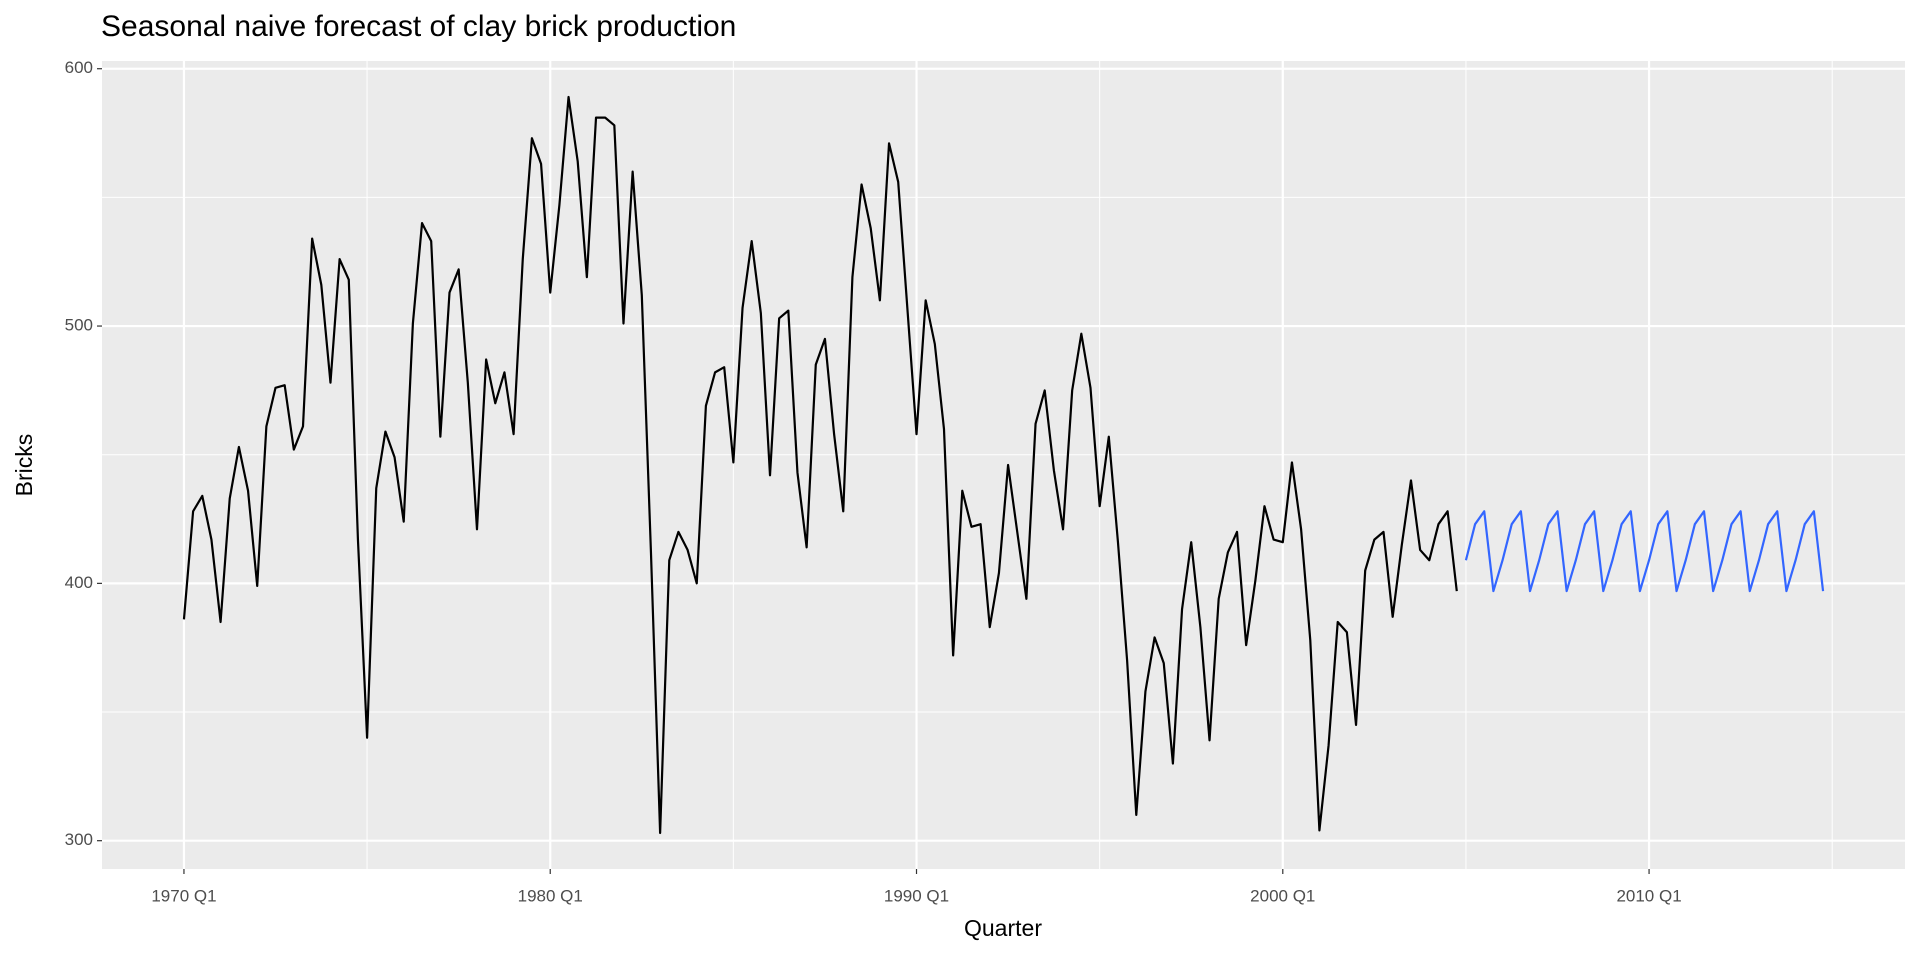  What do you see at coordinates (79, 325) in the screenshot?
I see `y-tick-label: 500` at bounding box center [79, 325].